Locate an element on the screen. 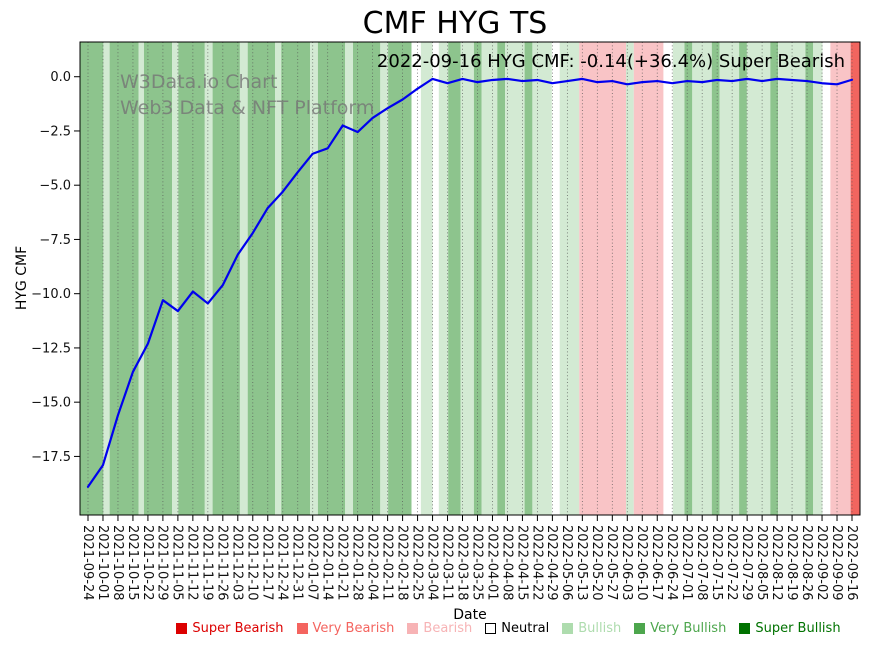 The image size is (873, 646). x-tick-label: 2021-10-29 is located at coordinates (162, 563).